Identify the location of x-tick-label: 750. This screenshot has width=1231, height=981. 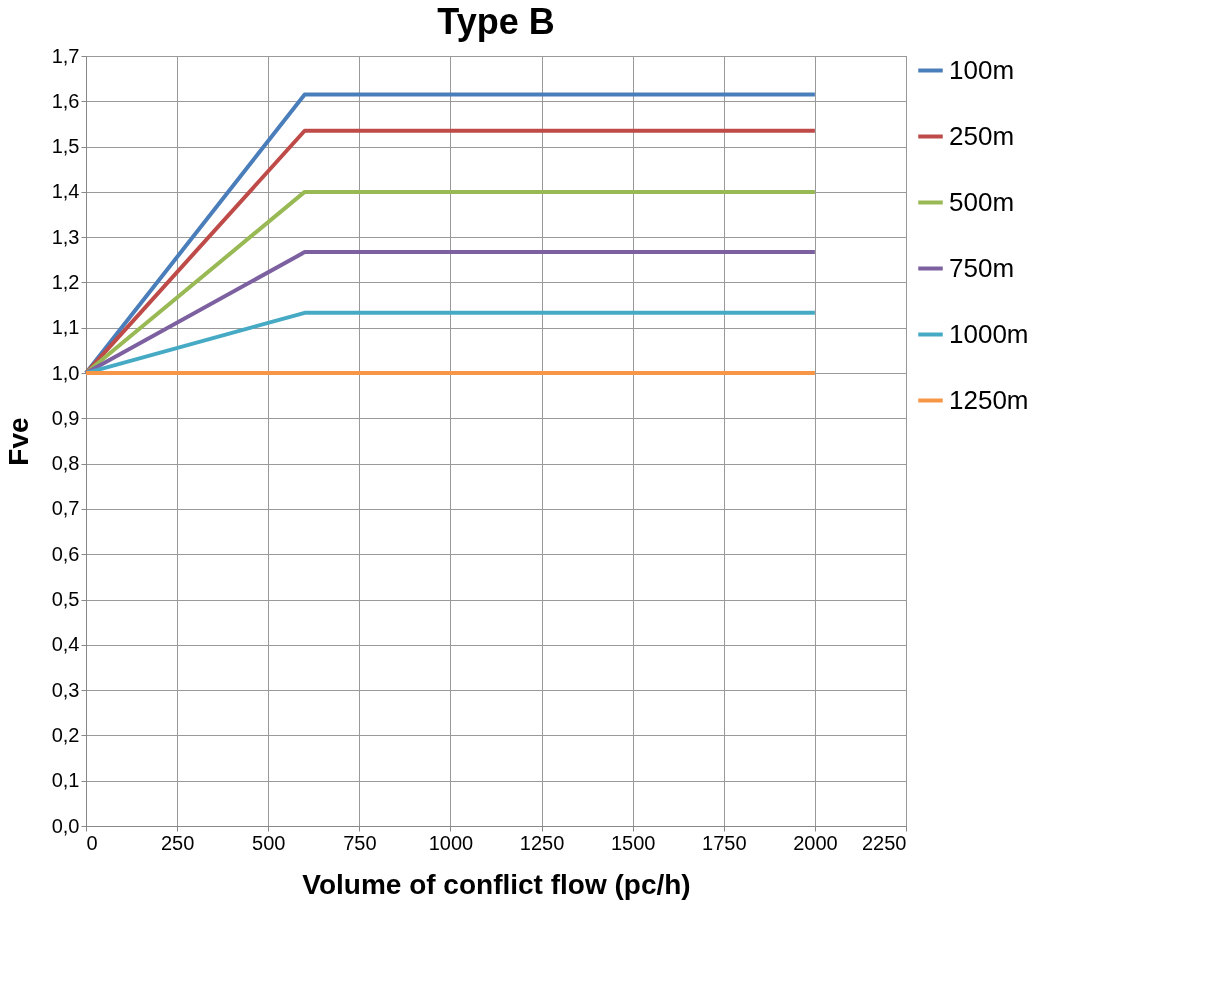
(360, 842).